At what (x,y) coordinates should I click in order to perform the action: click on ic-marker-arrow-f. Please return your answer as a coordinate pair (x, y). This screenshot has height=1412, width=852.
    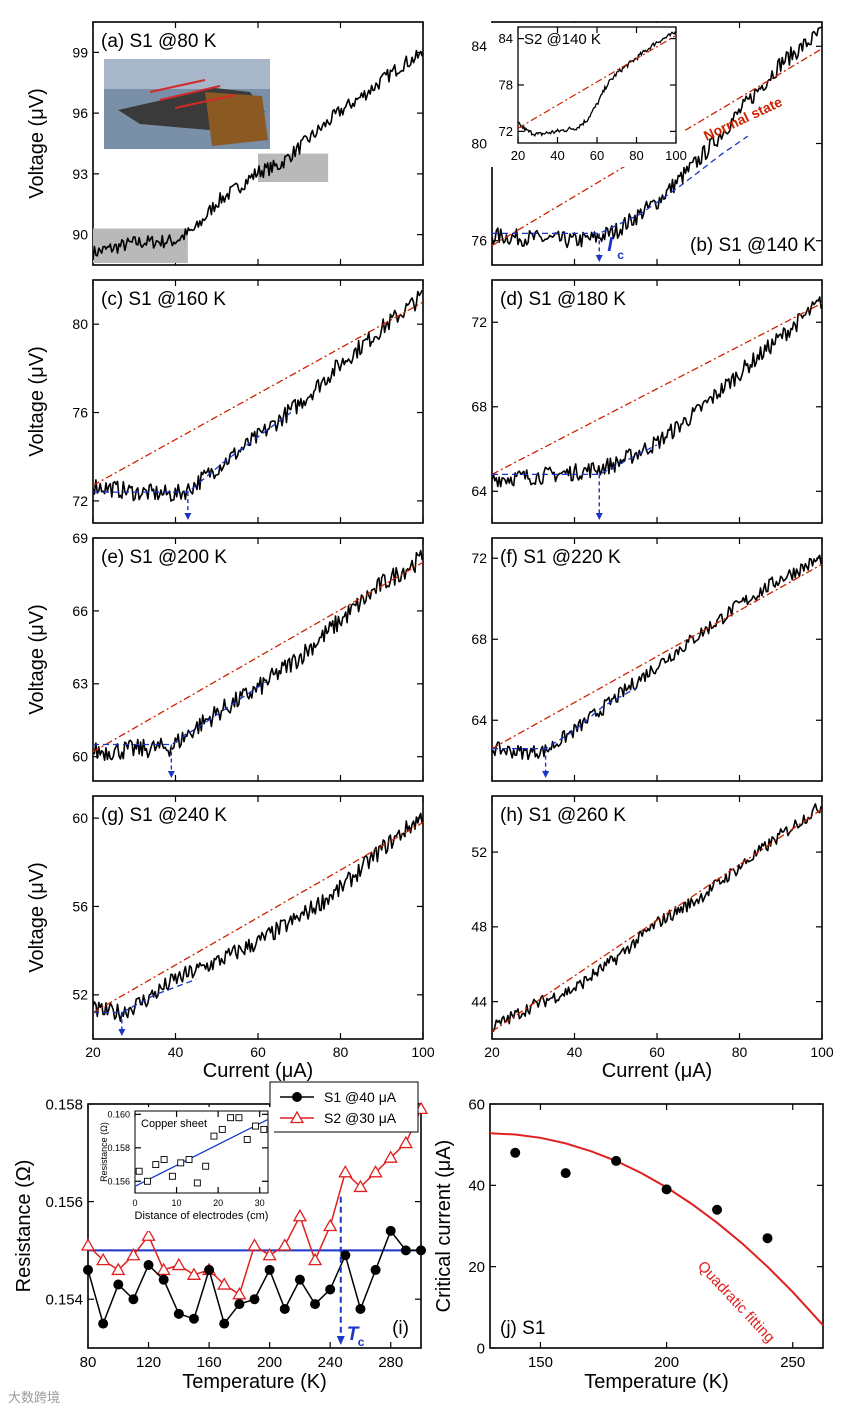
    Looking at the image, I should click on (546, 774).